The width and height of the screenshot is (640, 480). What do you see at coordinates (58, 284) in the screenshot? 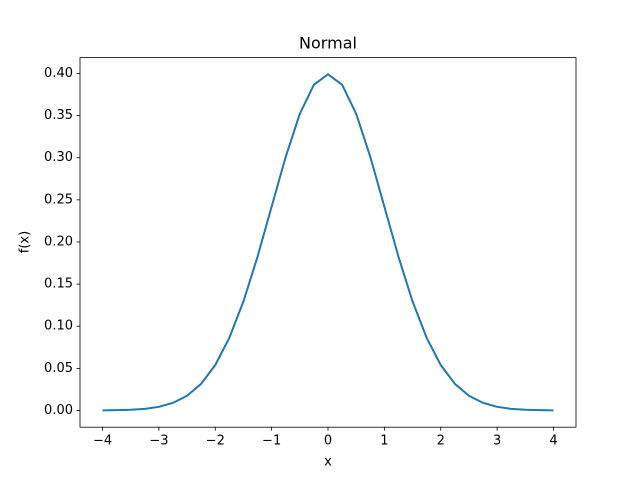
I see `y-tick-label: 0.15` at bounding box center [58, 284].